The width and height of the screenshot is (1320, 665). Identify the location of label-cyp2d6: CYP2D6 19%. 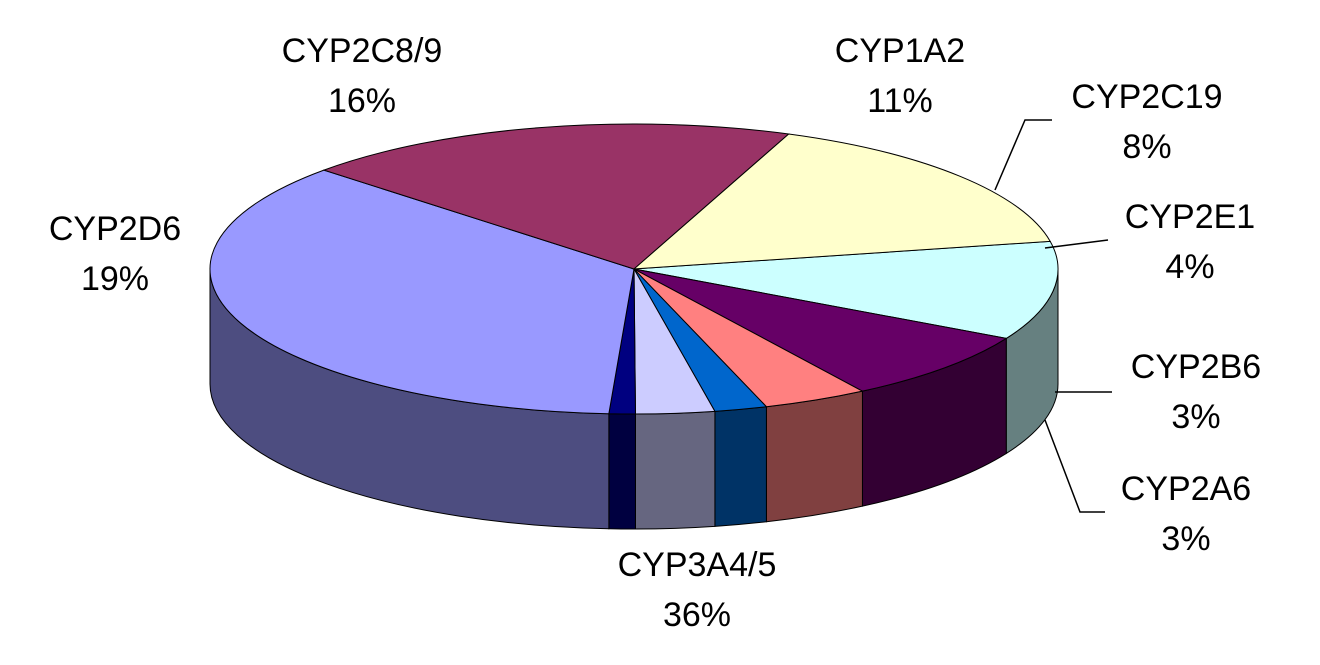
(115, 254).